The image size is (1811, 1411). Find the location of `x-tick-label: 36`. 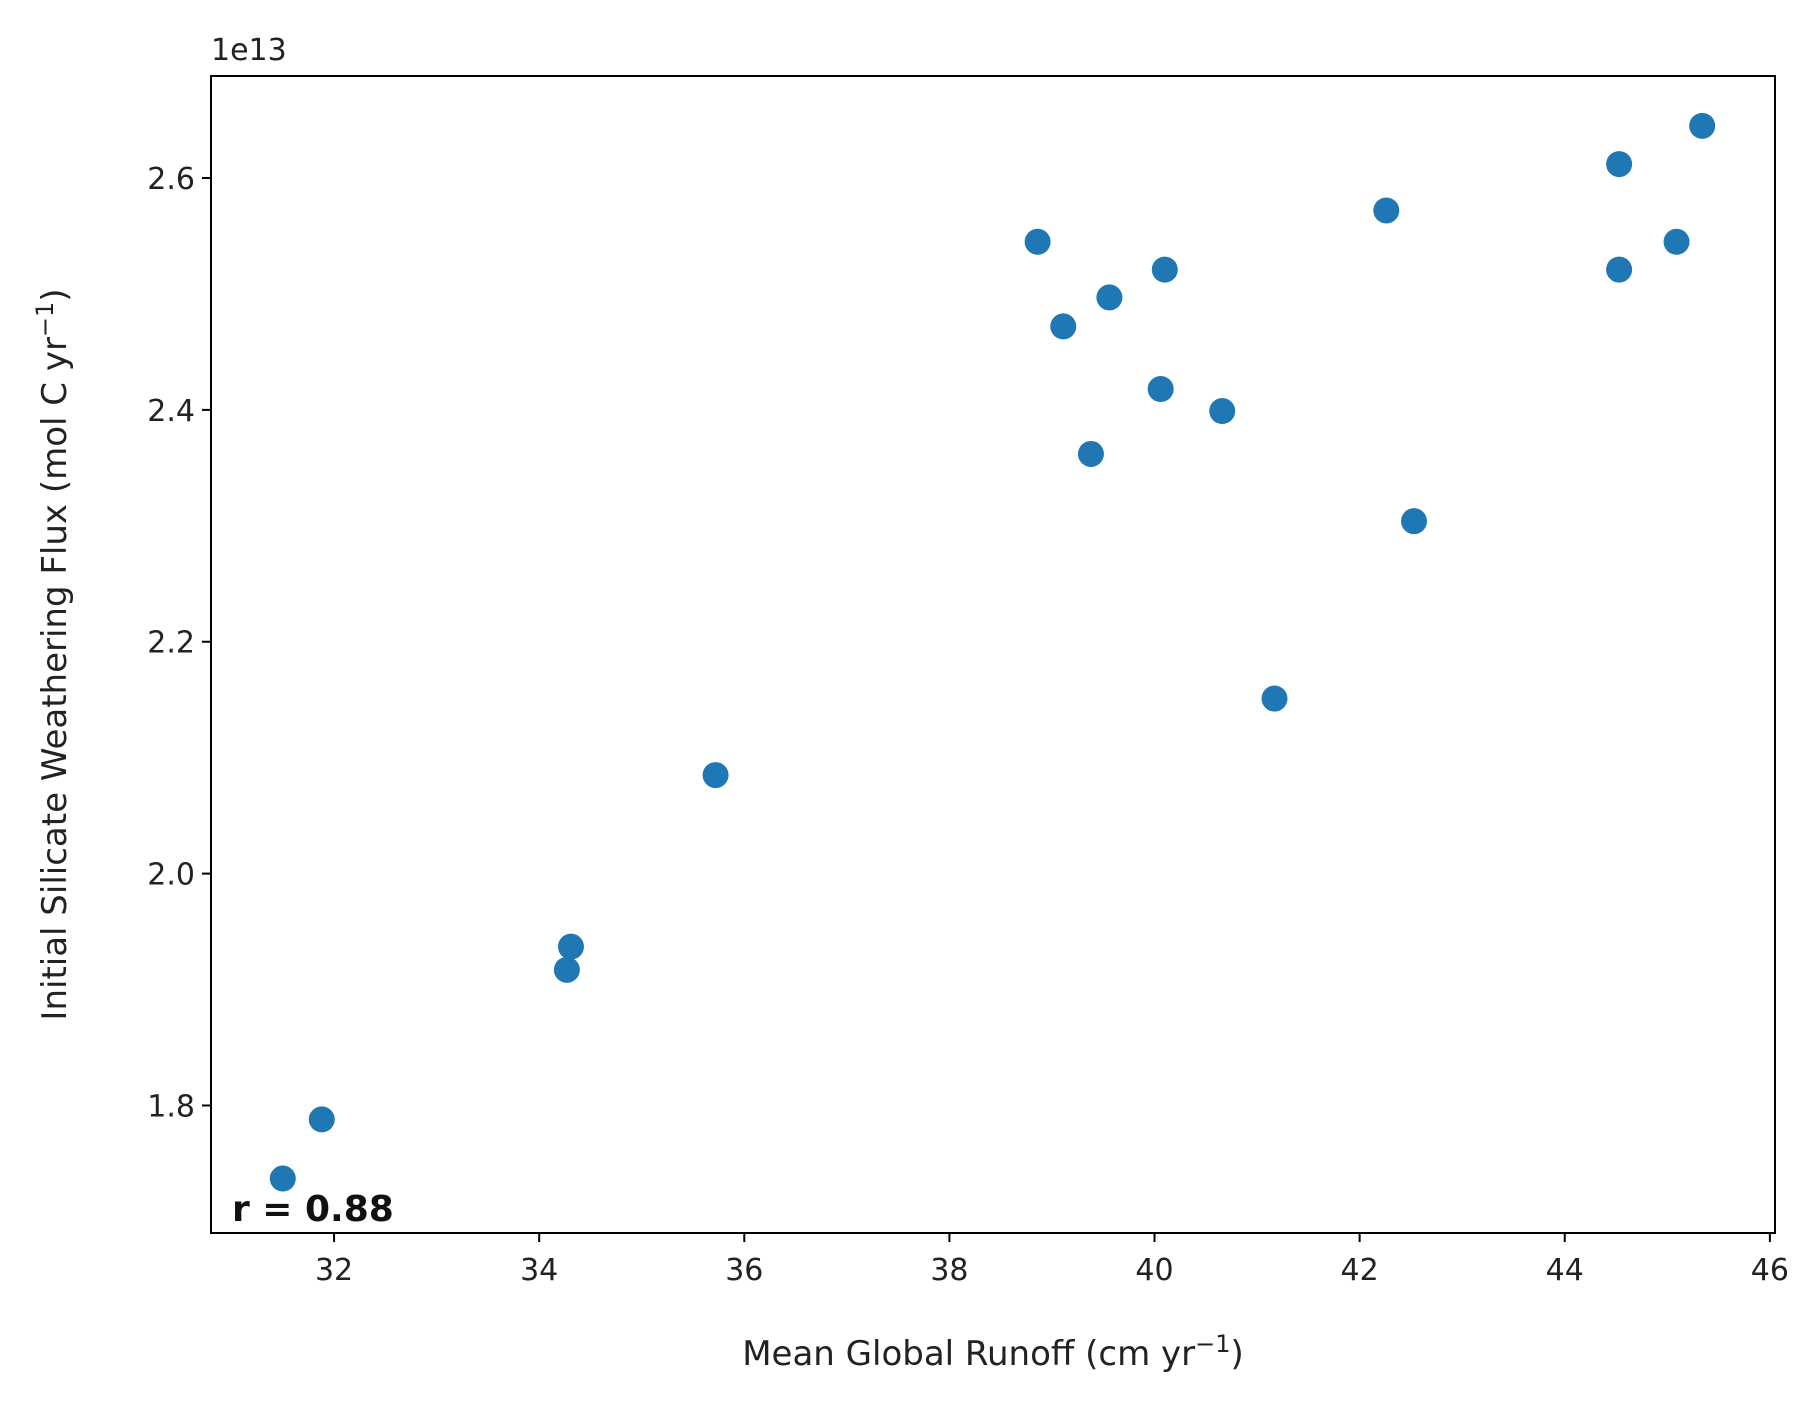

x-tick-label: 36 is located at coordinates (744, 1270).